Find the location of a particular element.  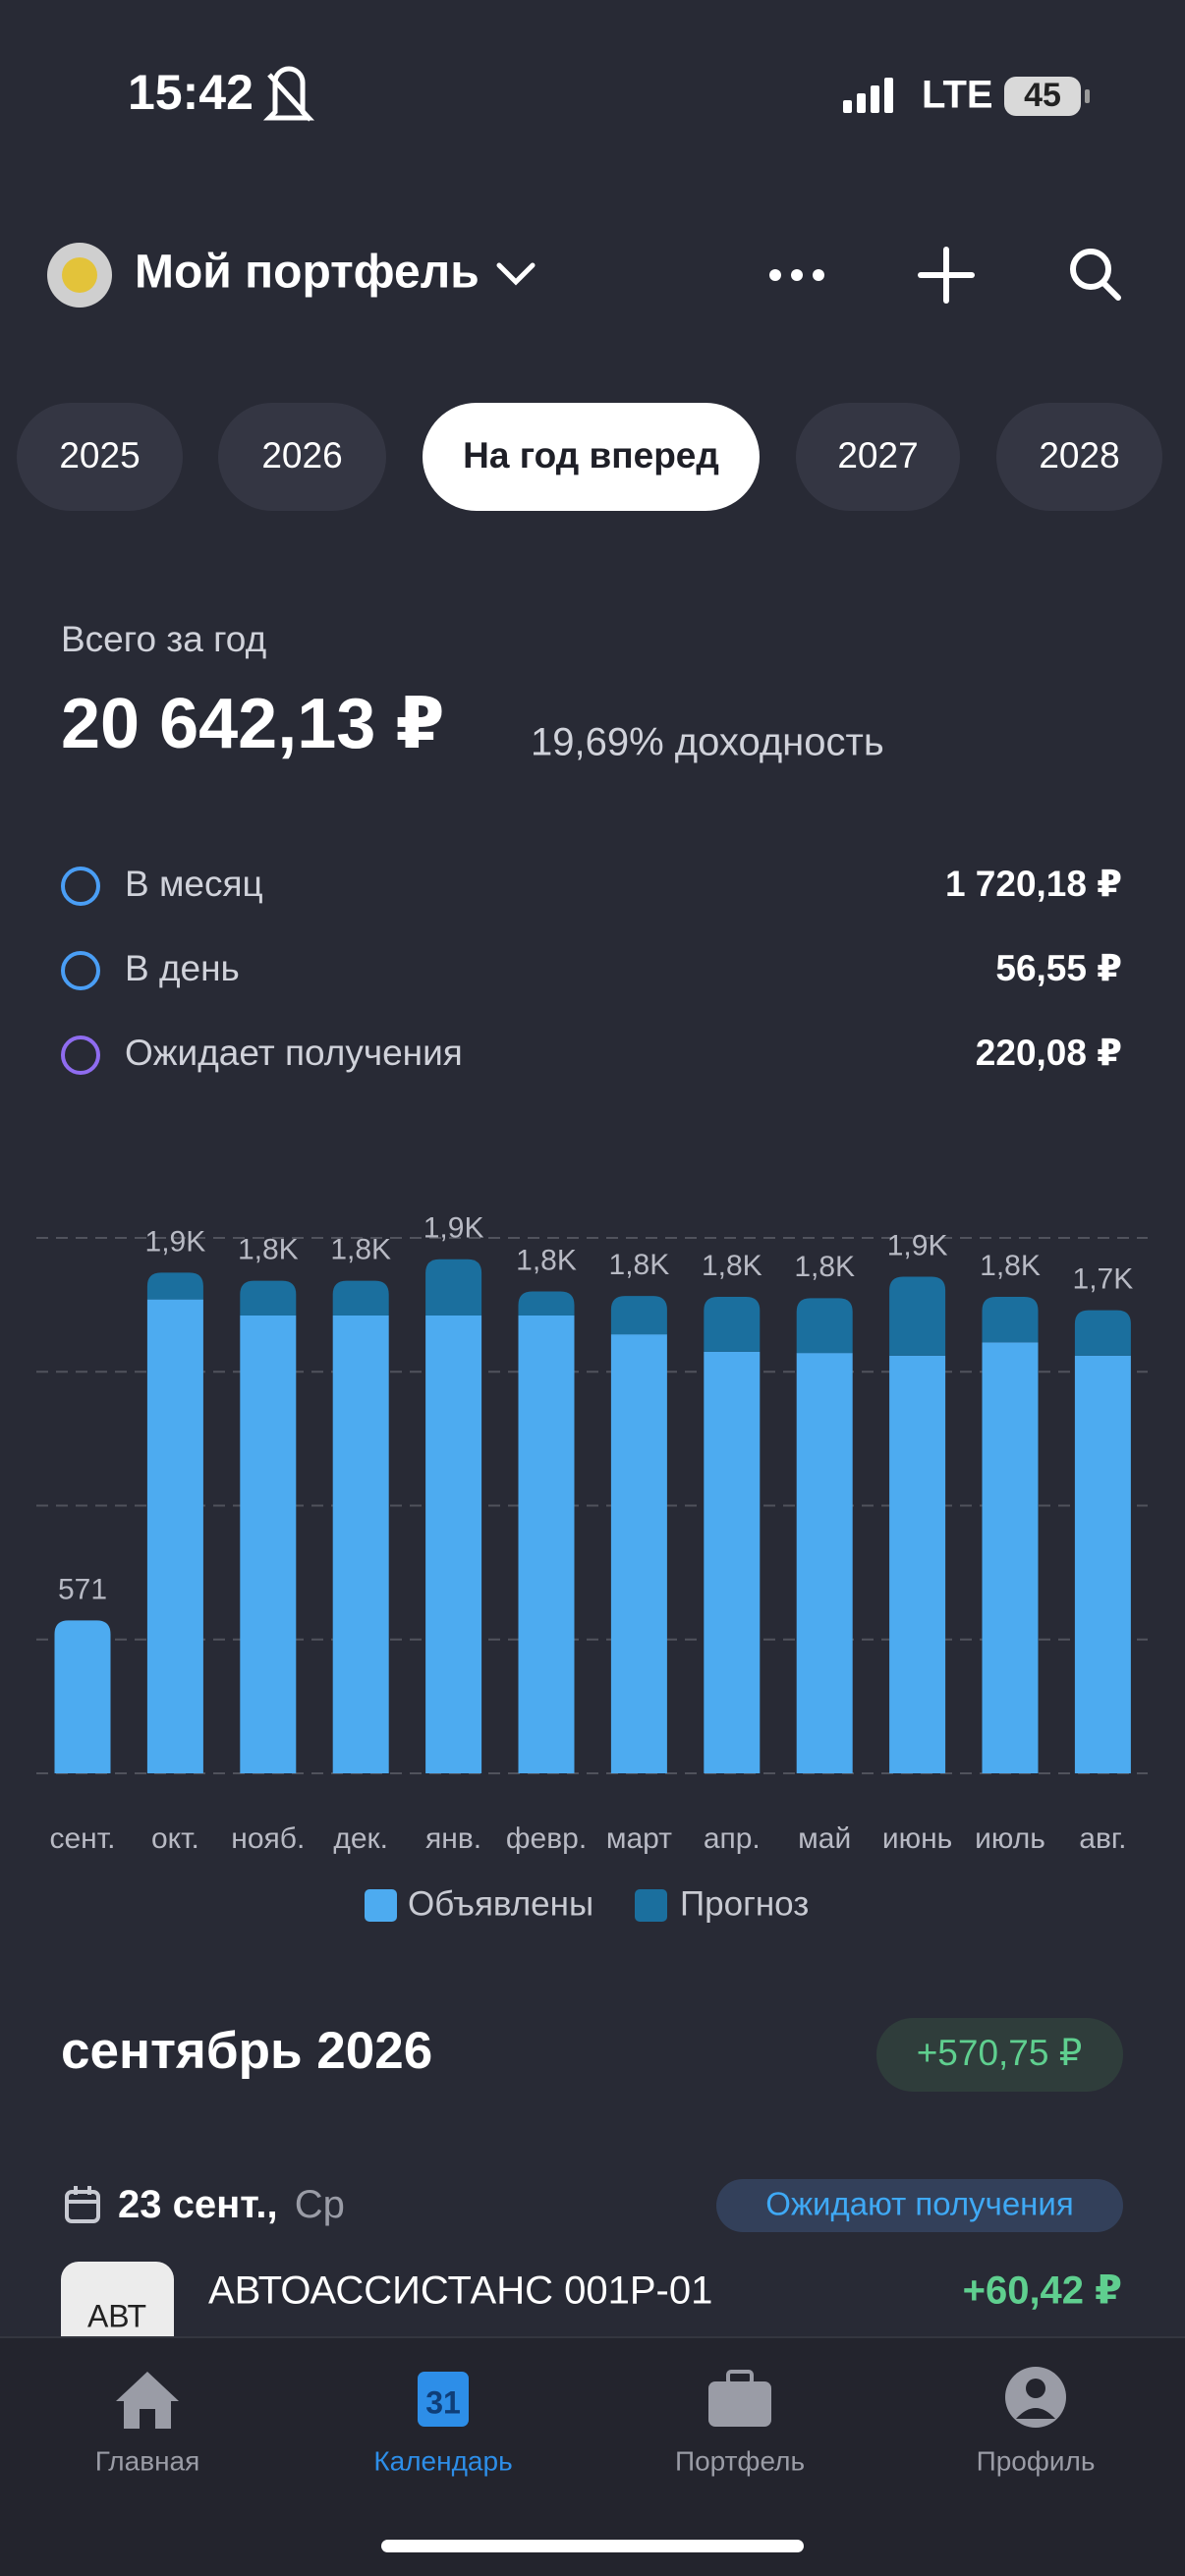

row-value: 1 720,18 ₽ is located at coordinates (1034, 884).